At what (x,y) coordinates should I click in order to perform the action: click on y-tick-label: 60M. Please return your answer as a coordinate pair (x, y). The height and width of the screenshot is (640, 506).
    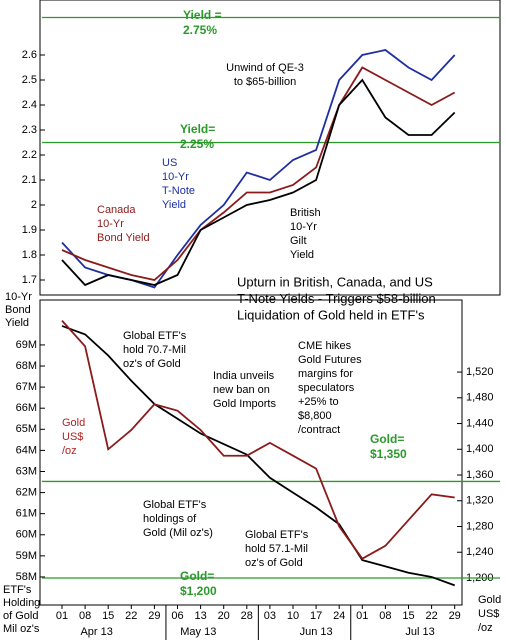
    Looking at the image, I should click on (26, 535).